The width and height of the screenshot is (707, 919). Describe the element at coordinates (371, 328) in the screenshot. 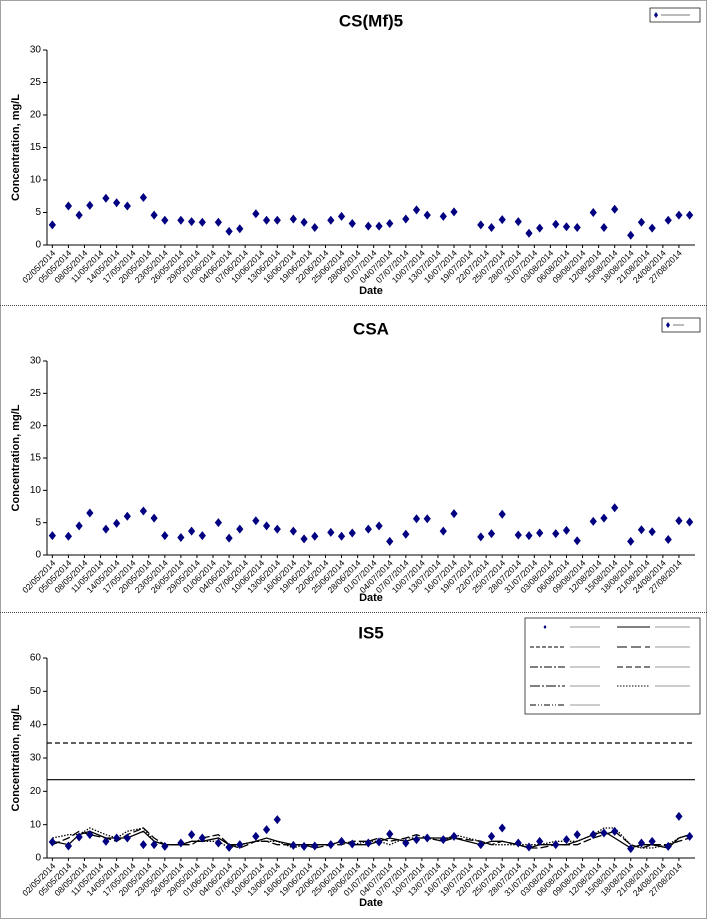

I see `chart-title: CSA` at that location.